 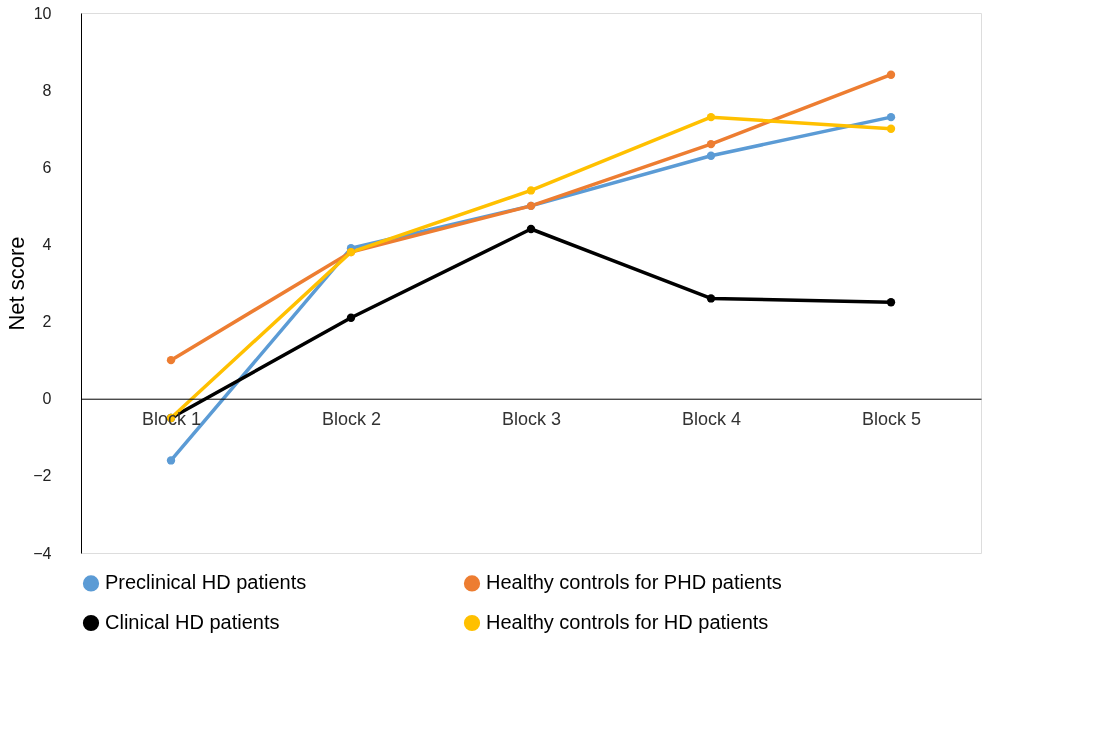 I want to click on x-tick-label: Block 4, so click(x=711, y=419).